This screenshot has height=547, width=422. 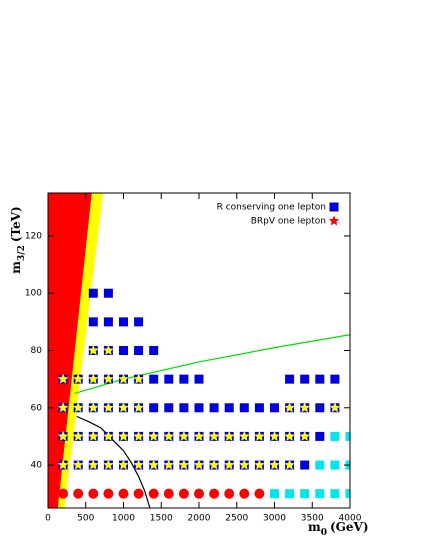 I want to click on x-tick-label: 4000, so click(x=350, y=519).